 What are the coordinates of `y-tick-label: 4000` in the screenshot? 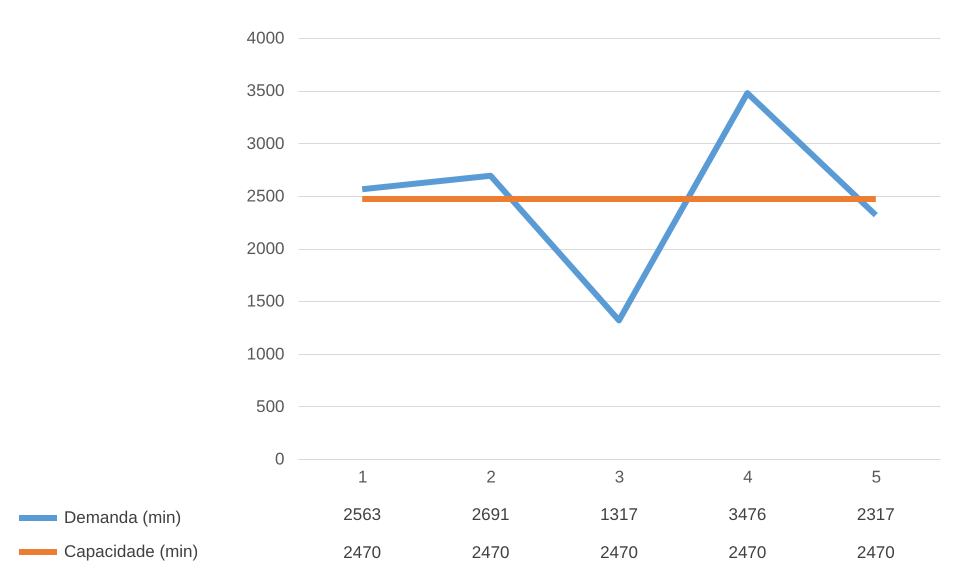 It's located at (265, 38).